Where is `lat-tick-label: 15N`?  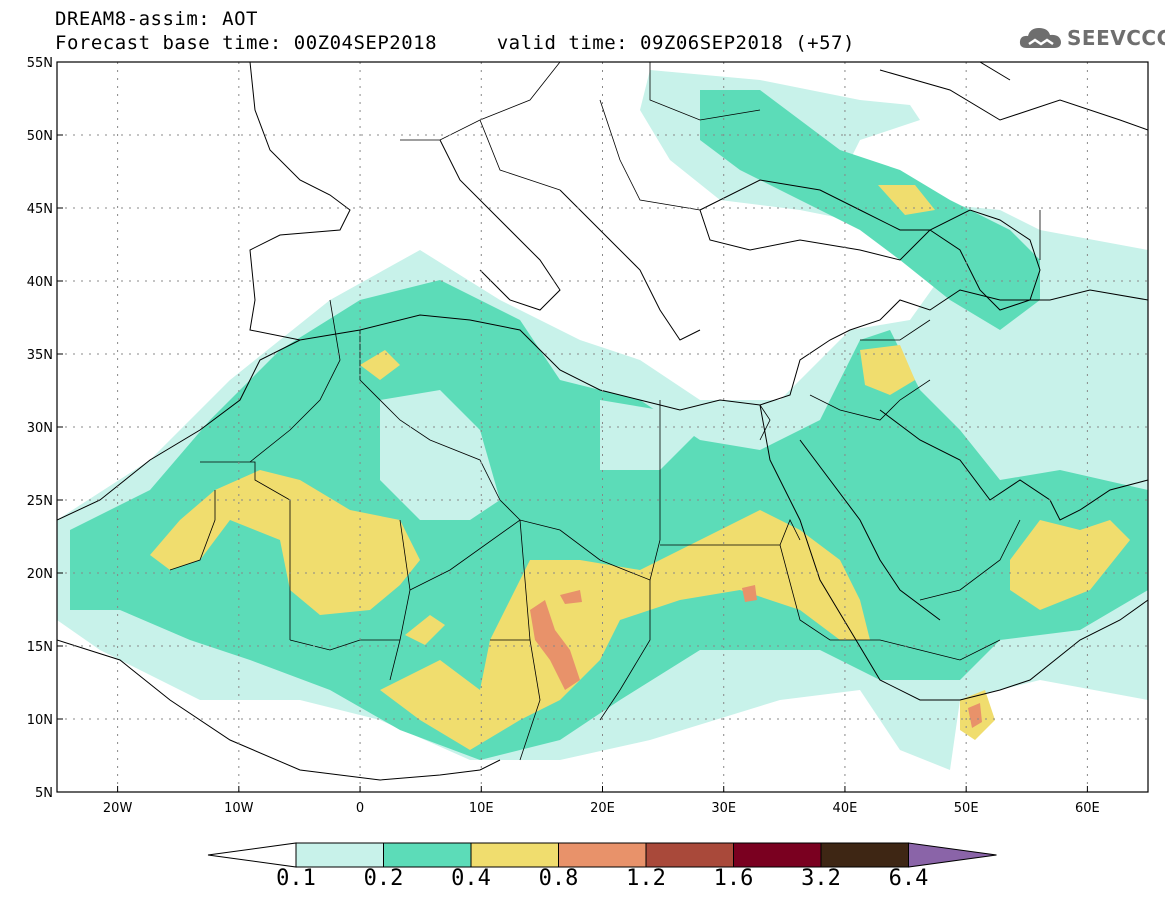 lat-tick-label: 15N is located at coordinates (40, 647).